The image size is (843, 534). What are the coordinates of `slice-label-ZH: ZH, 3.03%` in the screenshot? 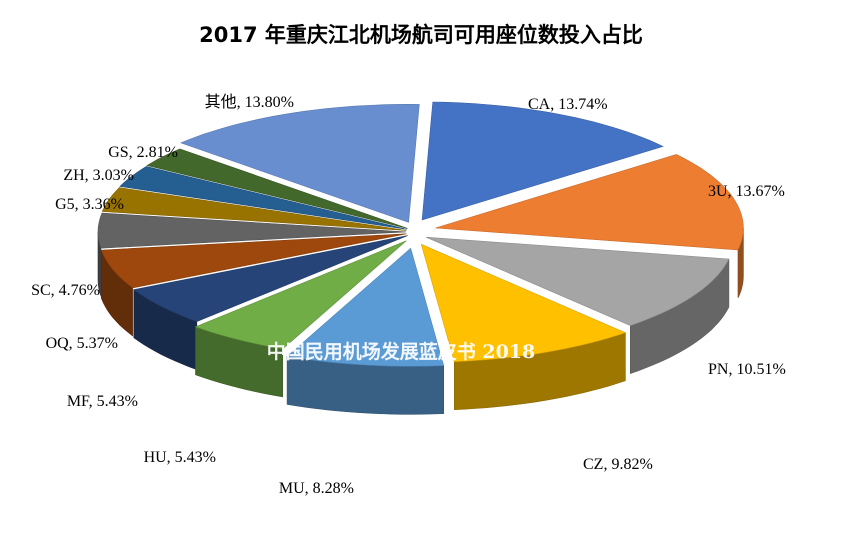 It's located at (98, 175).